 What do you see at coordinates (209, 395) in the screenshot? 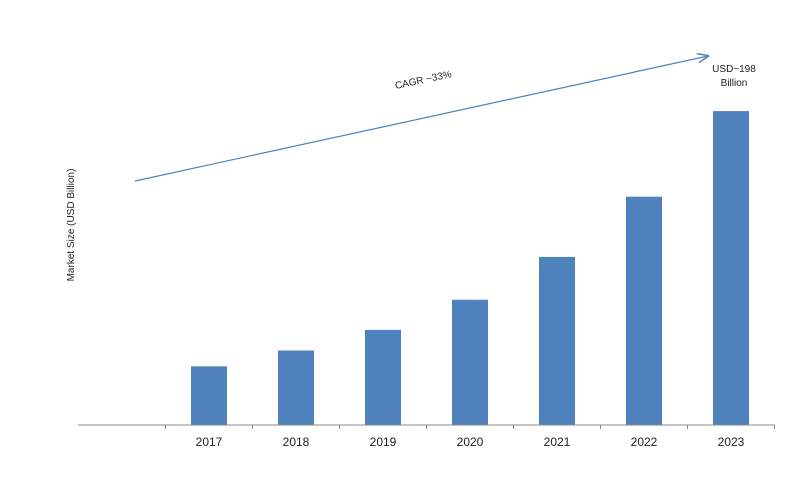
I see `bar-2017` at bounding box center [209, 395].